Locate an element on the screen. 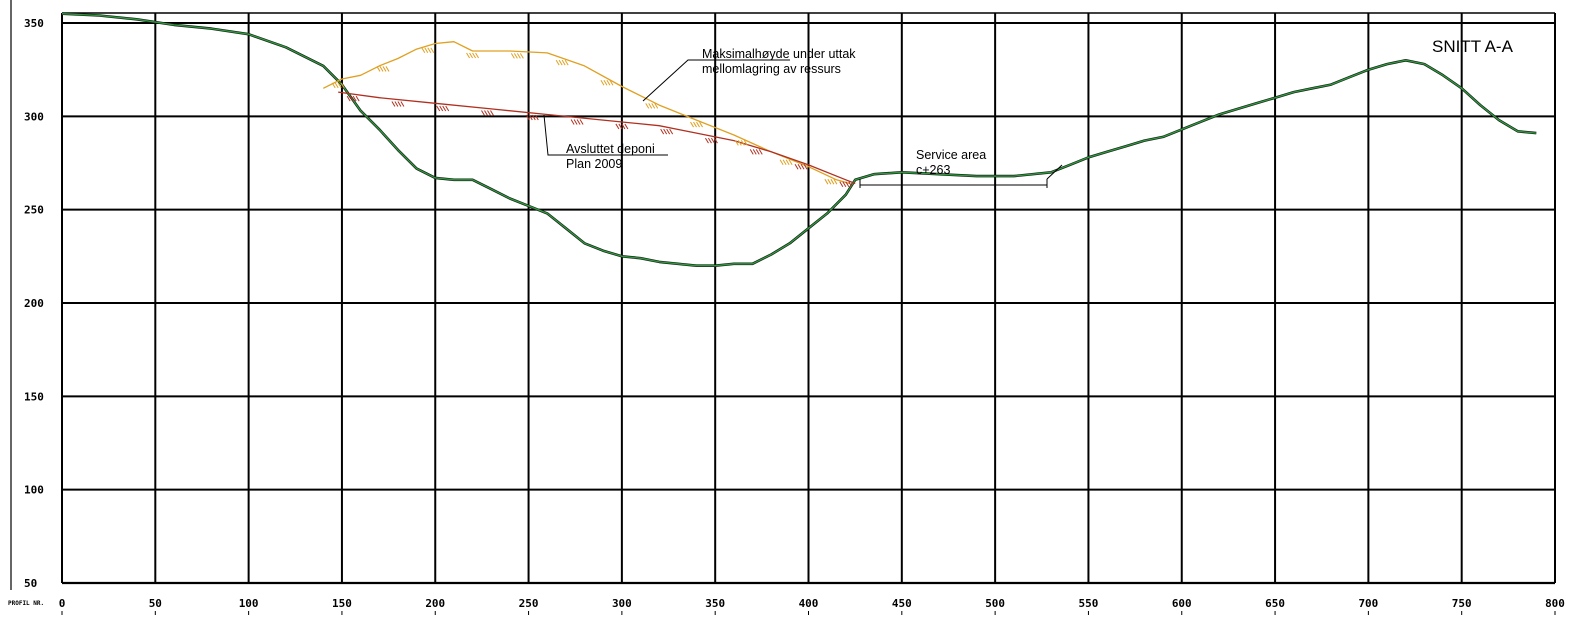 The image size is (1589, 630). y-tick-label: 50 is located at coordinates (30, 583).